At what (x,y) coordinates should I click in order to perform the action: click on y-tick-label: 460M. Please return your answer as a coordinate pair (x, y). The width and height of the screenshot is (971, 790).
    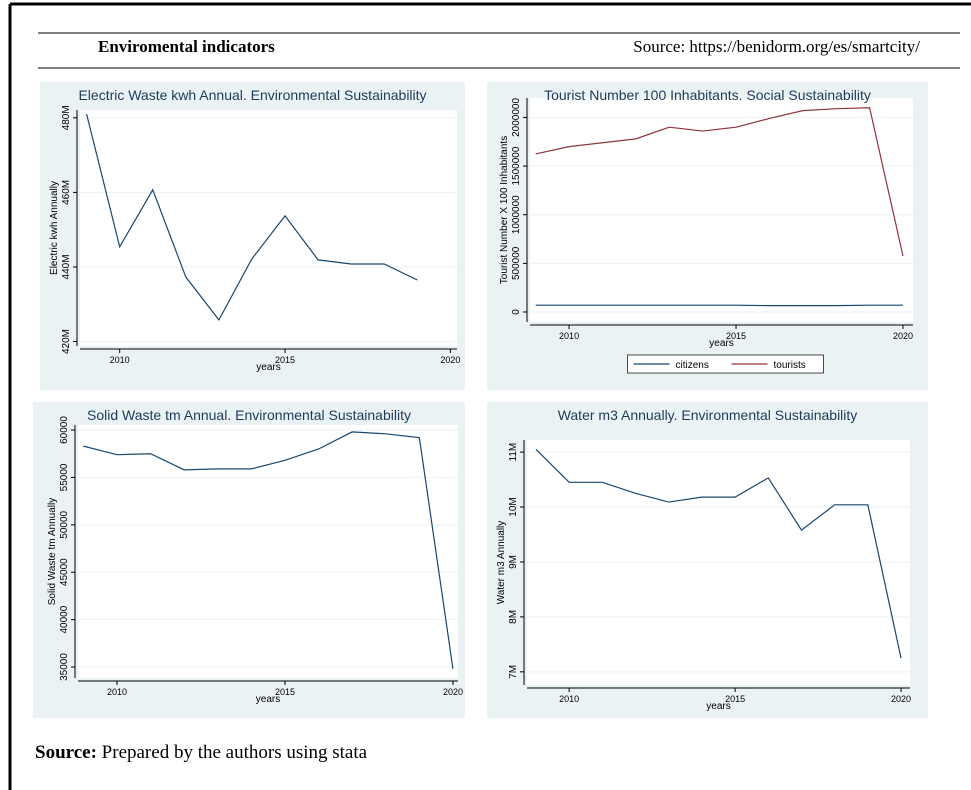
    Looking at the image, I should click on (66, 192).